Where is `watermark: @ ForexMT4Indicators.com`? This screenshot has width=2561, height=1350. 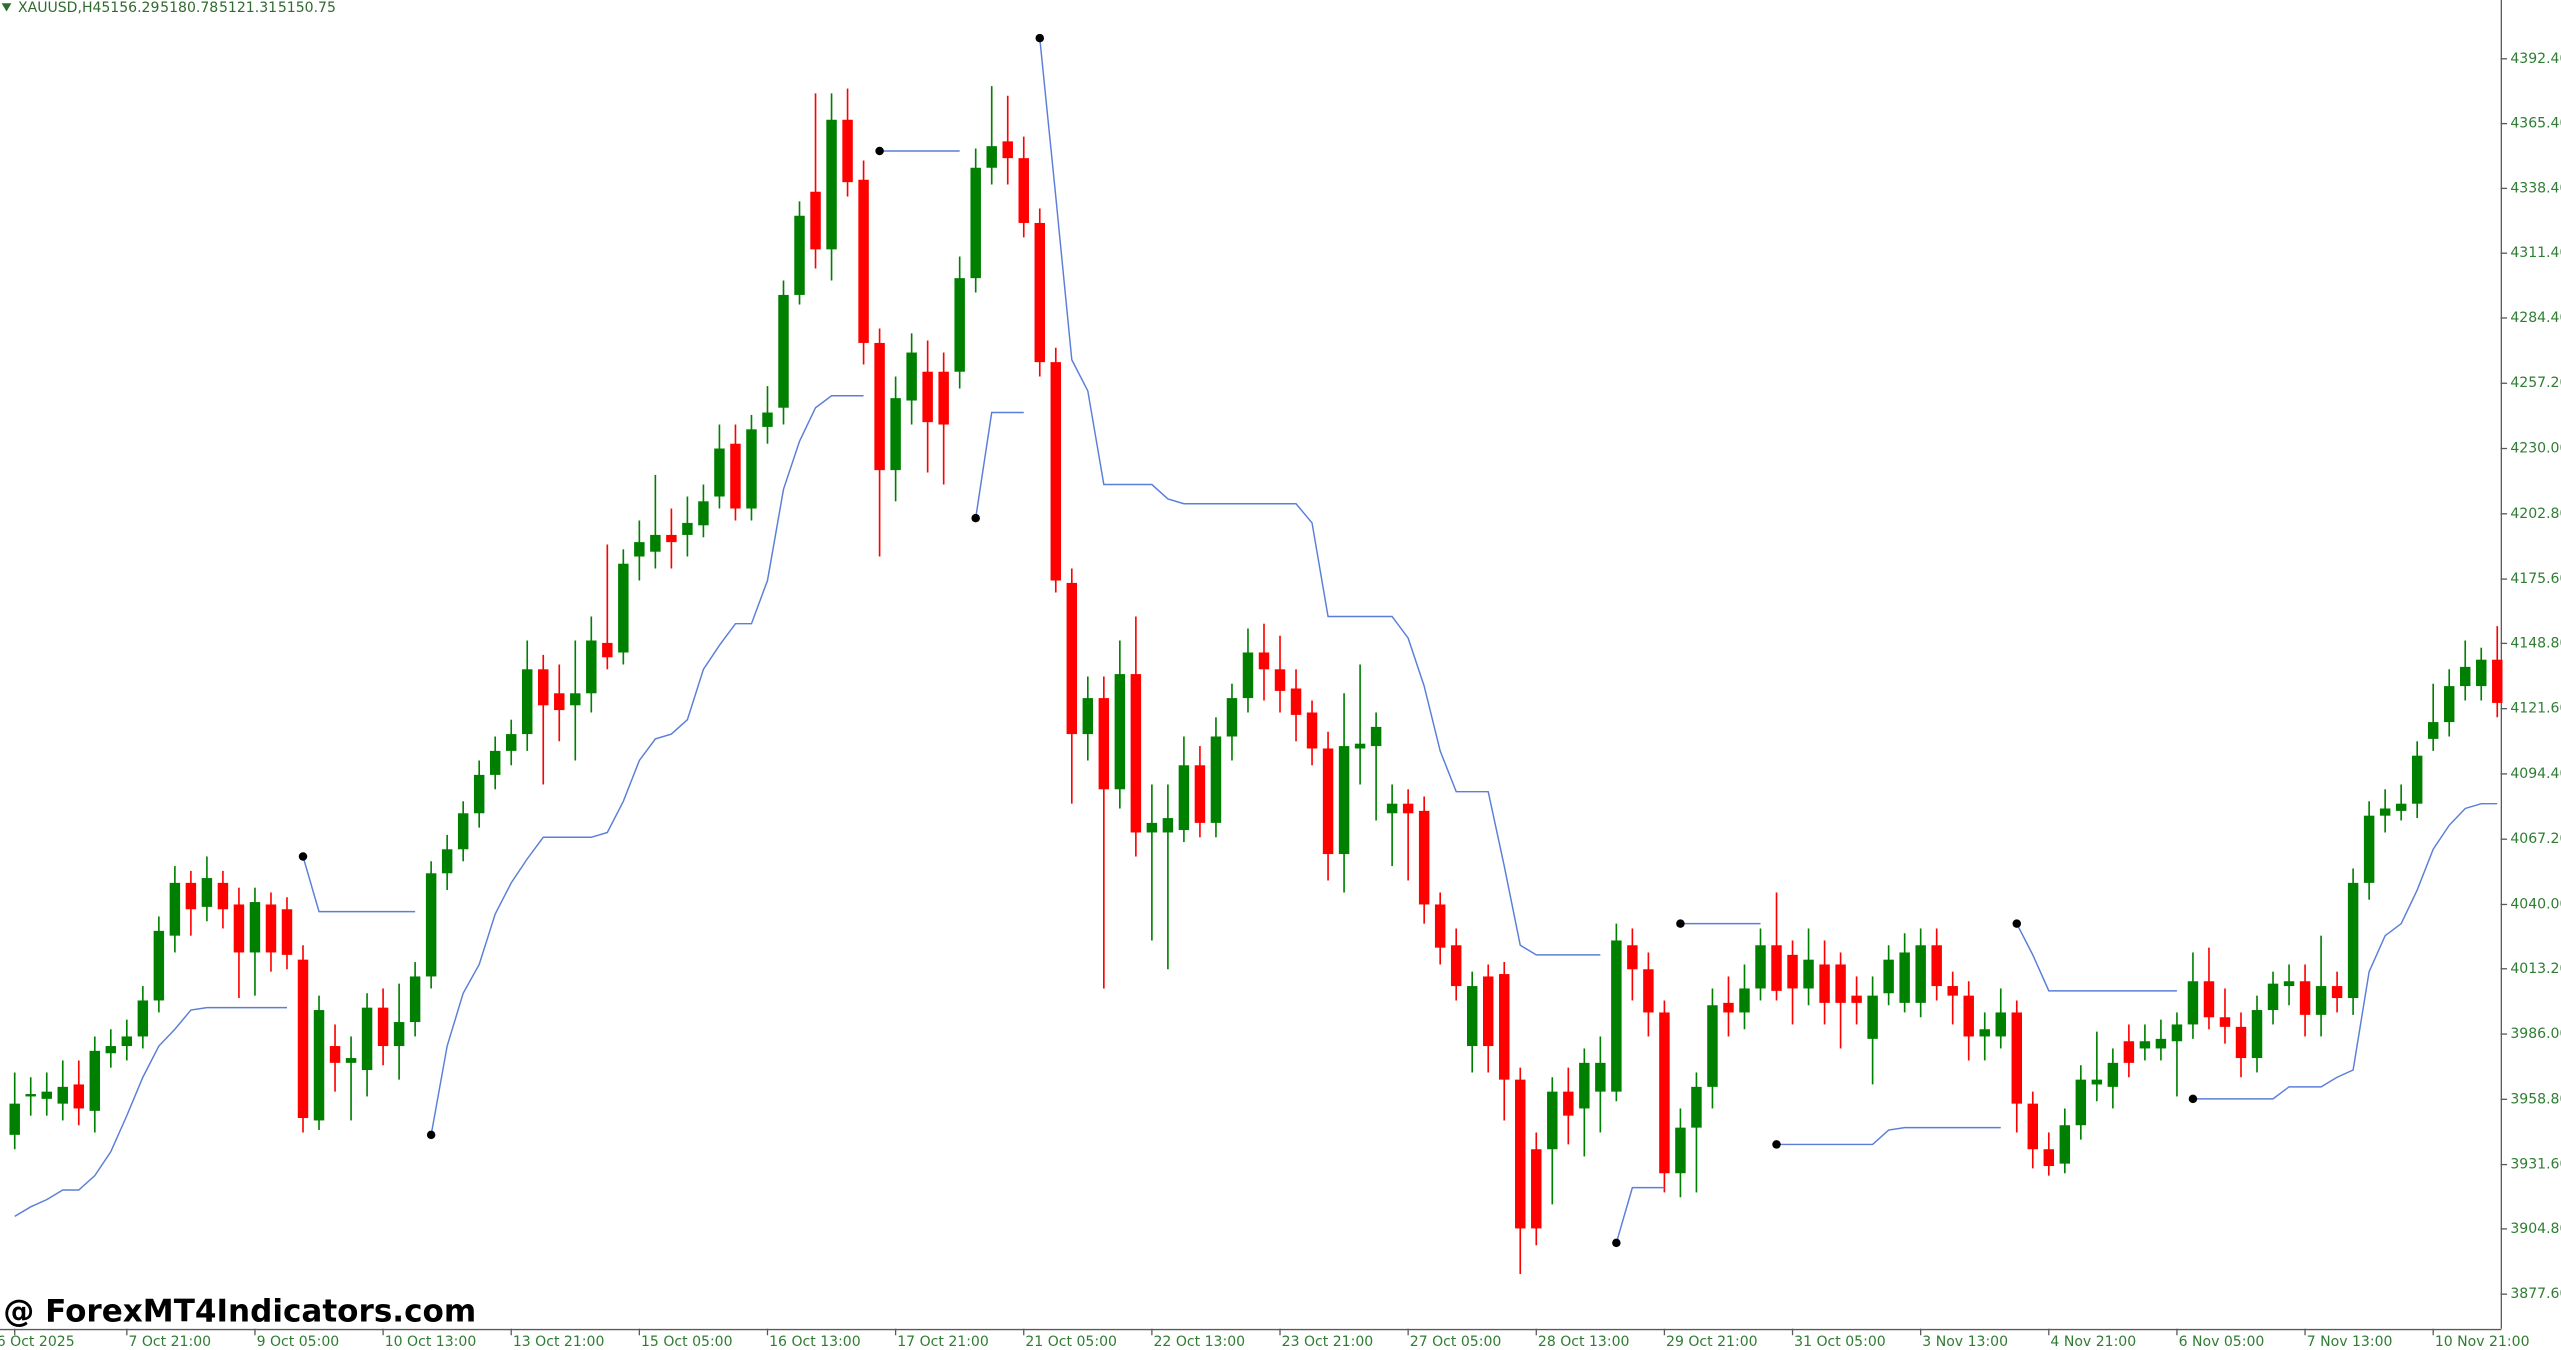 watermark: @ ForexMT4Indicators.com is located at coordinates (239, 1311).